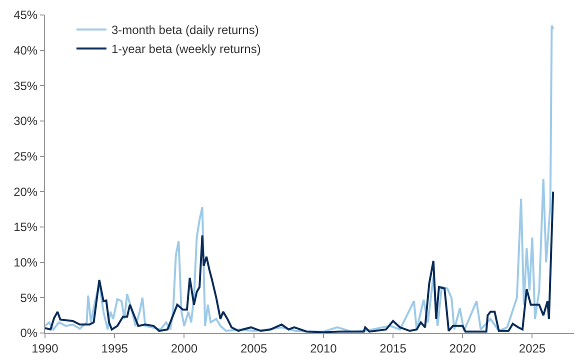  I want to click on y-tick-label: 20%, so click(26, 191).